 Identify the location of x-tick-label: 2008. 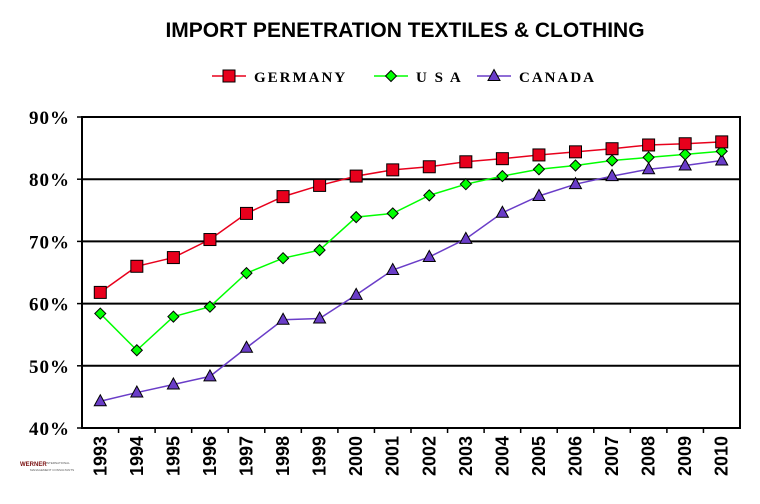
(649, 456).